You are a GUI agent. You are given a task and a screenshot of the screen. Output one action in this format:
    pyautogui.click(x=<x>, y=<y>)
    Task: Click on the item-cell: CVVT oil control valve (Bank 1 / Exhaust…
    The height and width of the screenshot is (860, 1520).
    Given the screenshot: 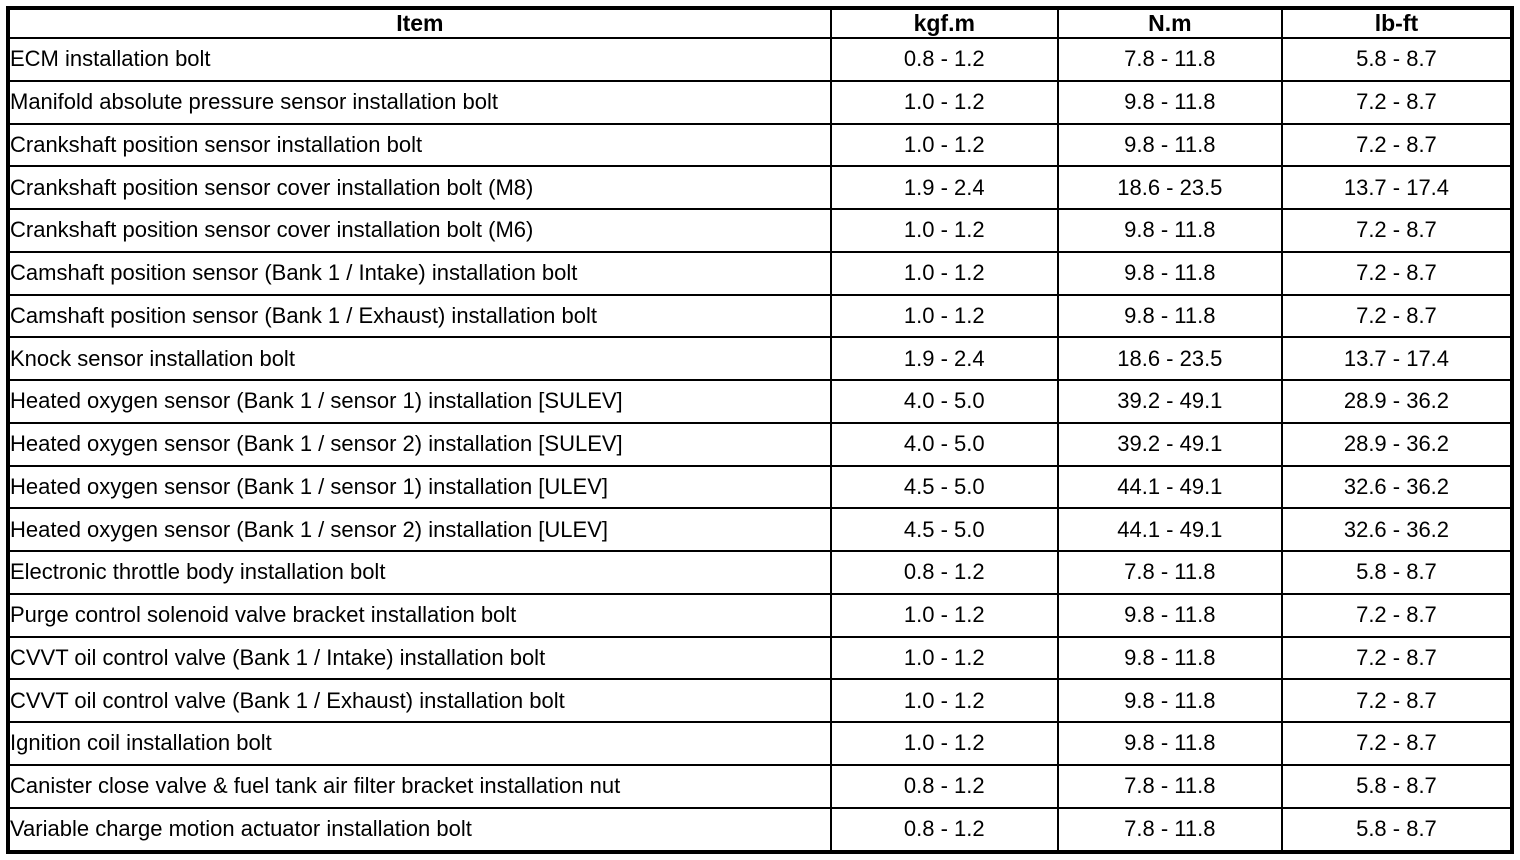 What is the action you would take?
    pyautogui.click(x=419, y=700)
    